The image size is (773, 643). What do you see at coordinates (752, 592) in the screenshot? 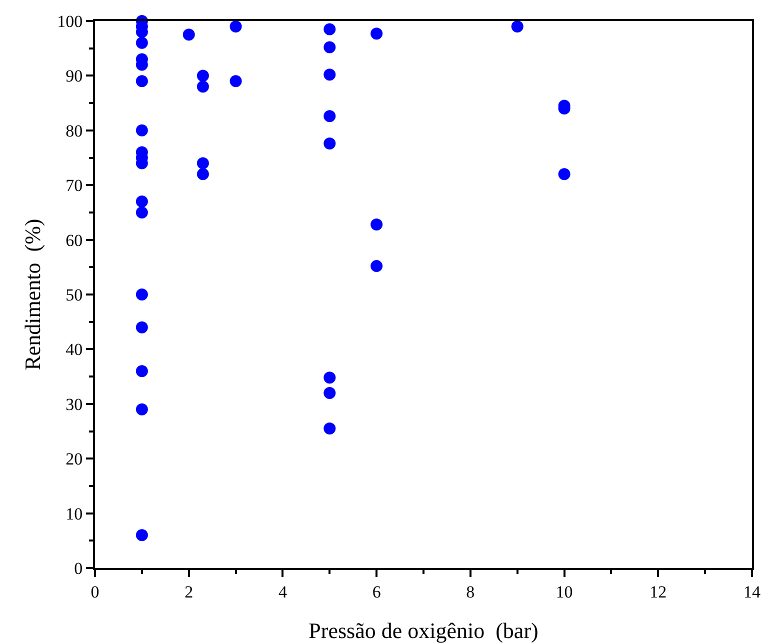
I see `x-tick-label: 14` at bounding box center [752, 592].